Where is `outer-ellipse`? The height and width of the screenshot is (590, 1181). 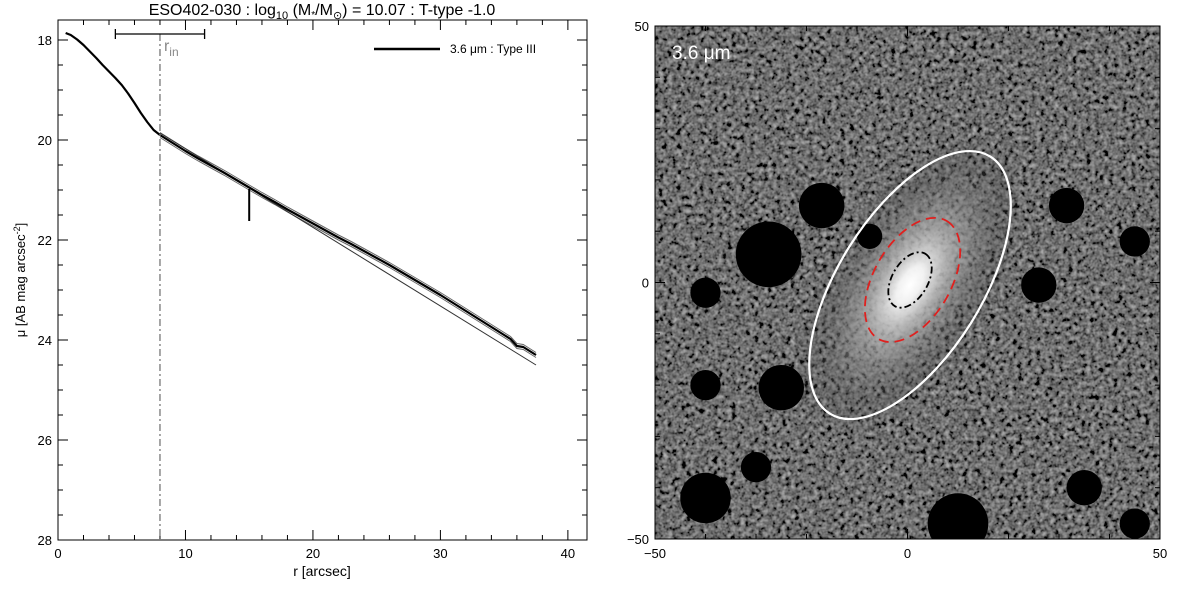 outer-ellipse is located at coordinates (910, 285).